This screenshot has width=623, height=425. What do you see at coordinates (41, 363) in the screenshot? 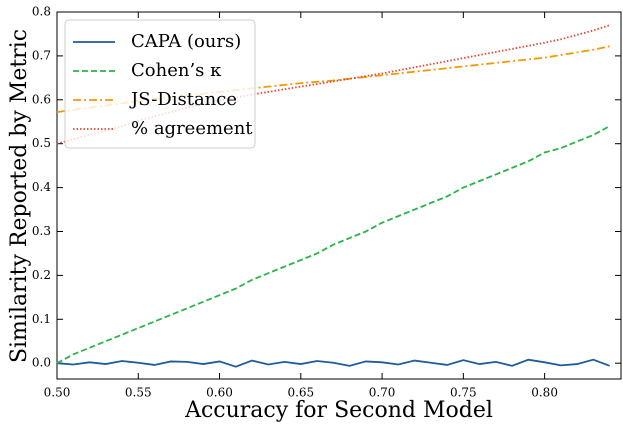
I see `y-tick-label: 0.0` at bounding box center [41, 363].